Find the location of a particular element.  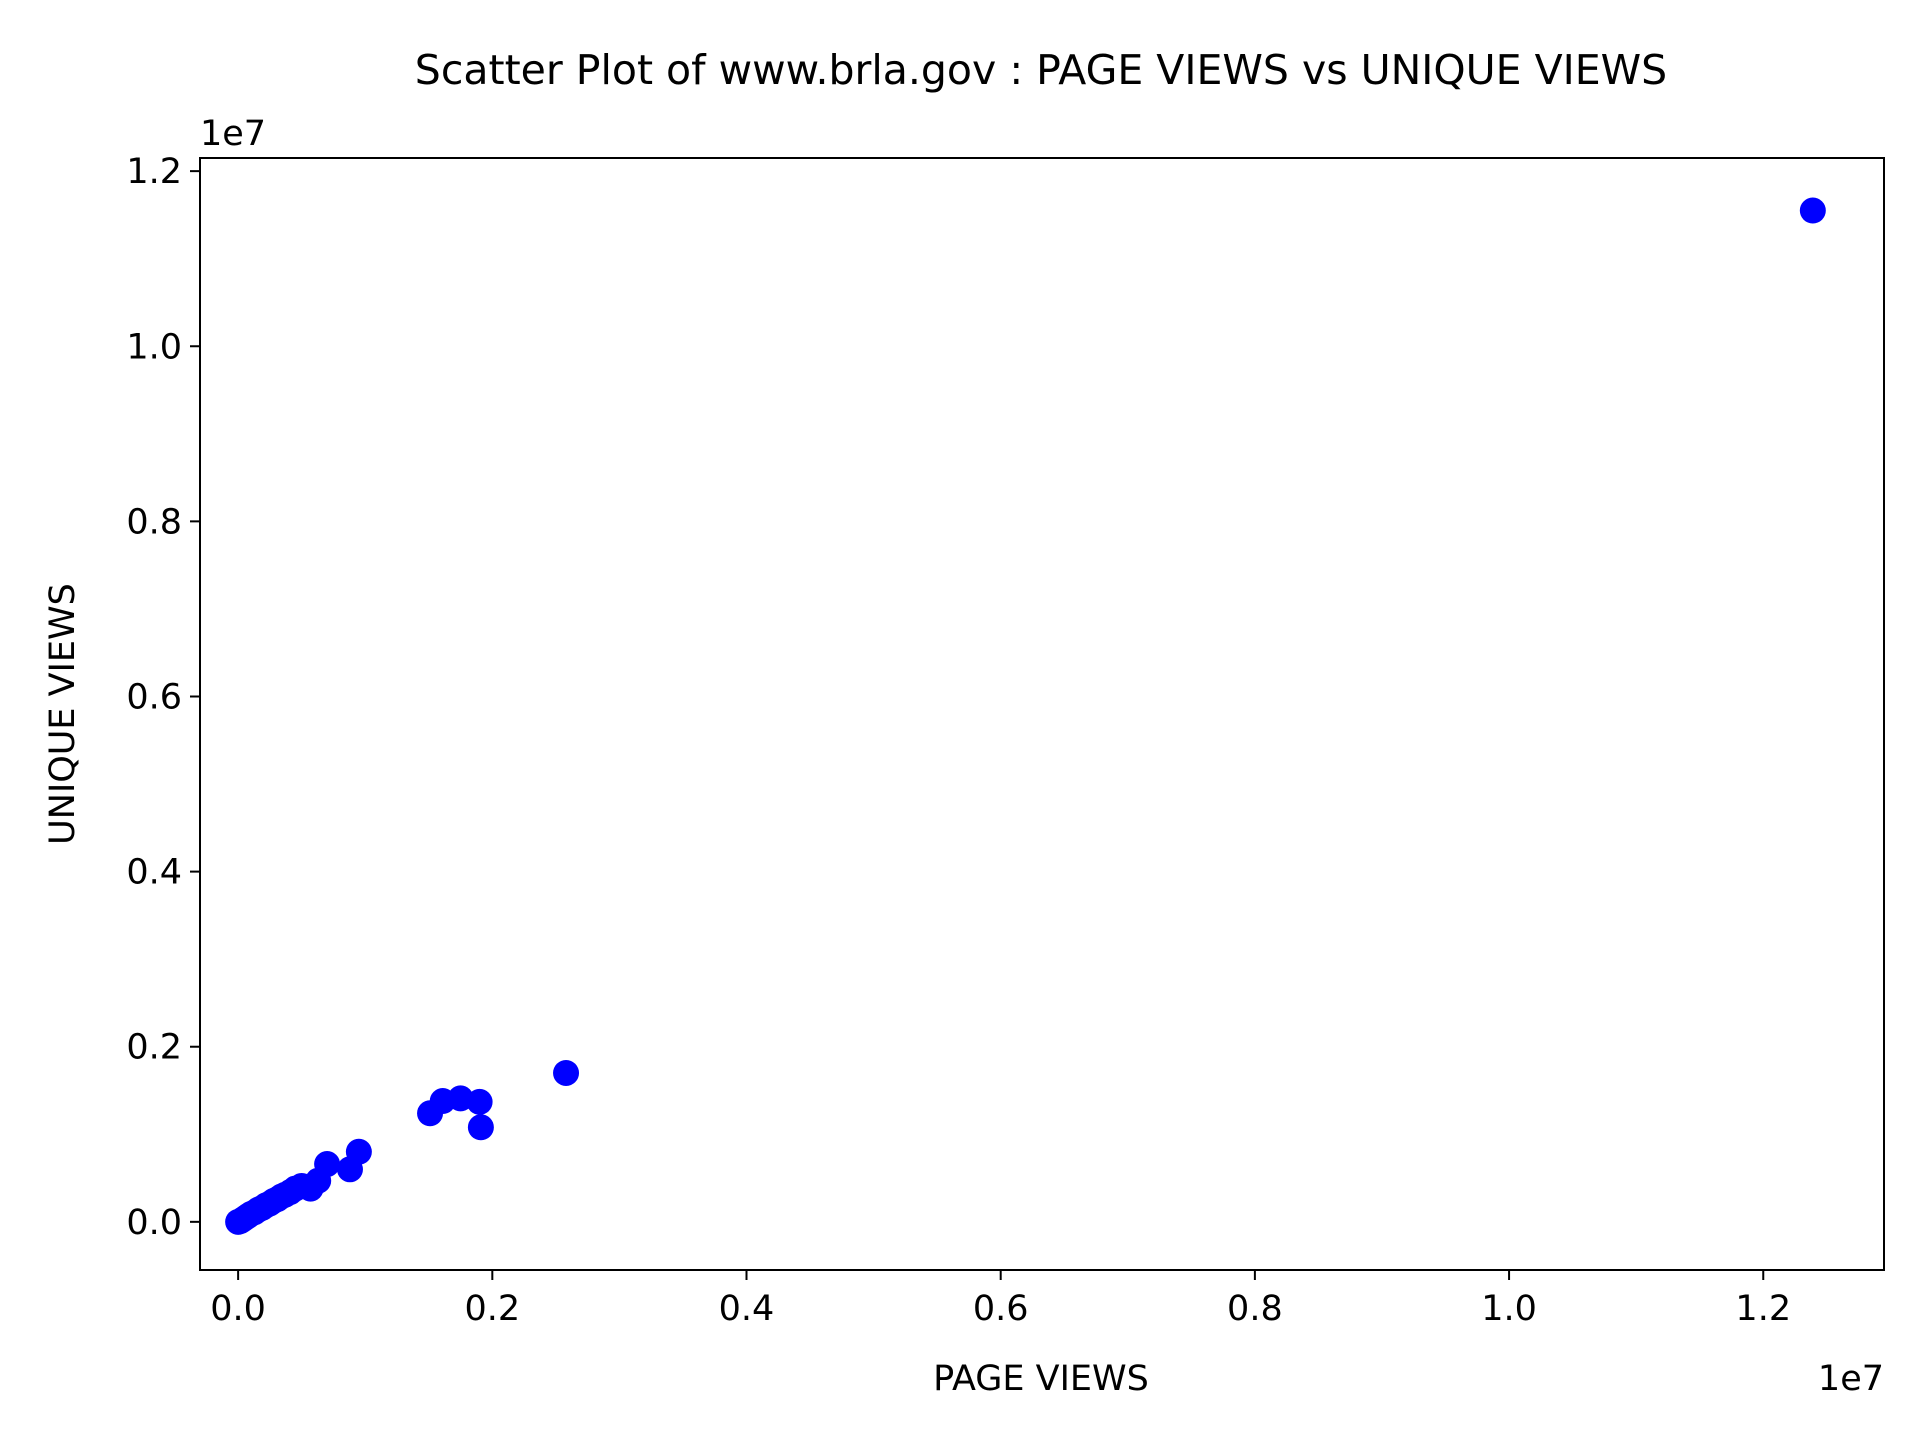

x-tick-label: 0.8 is located at coordinates (1255, 1309).